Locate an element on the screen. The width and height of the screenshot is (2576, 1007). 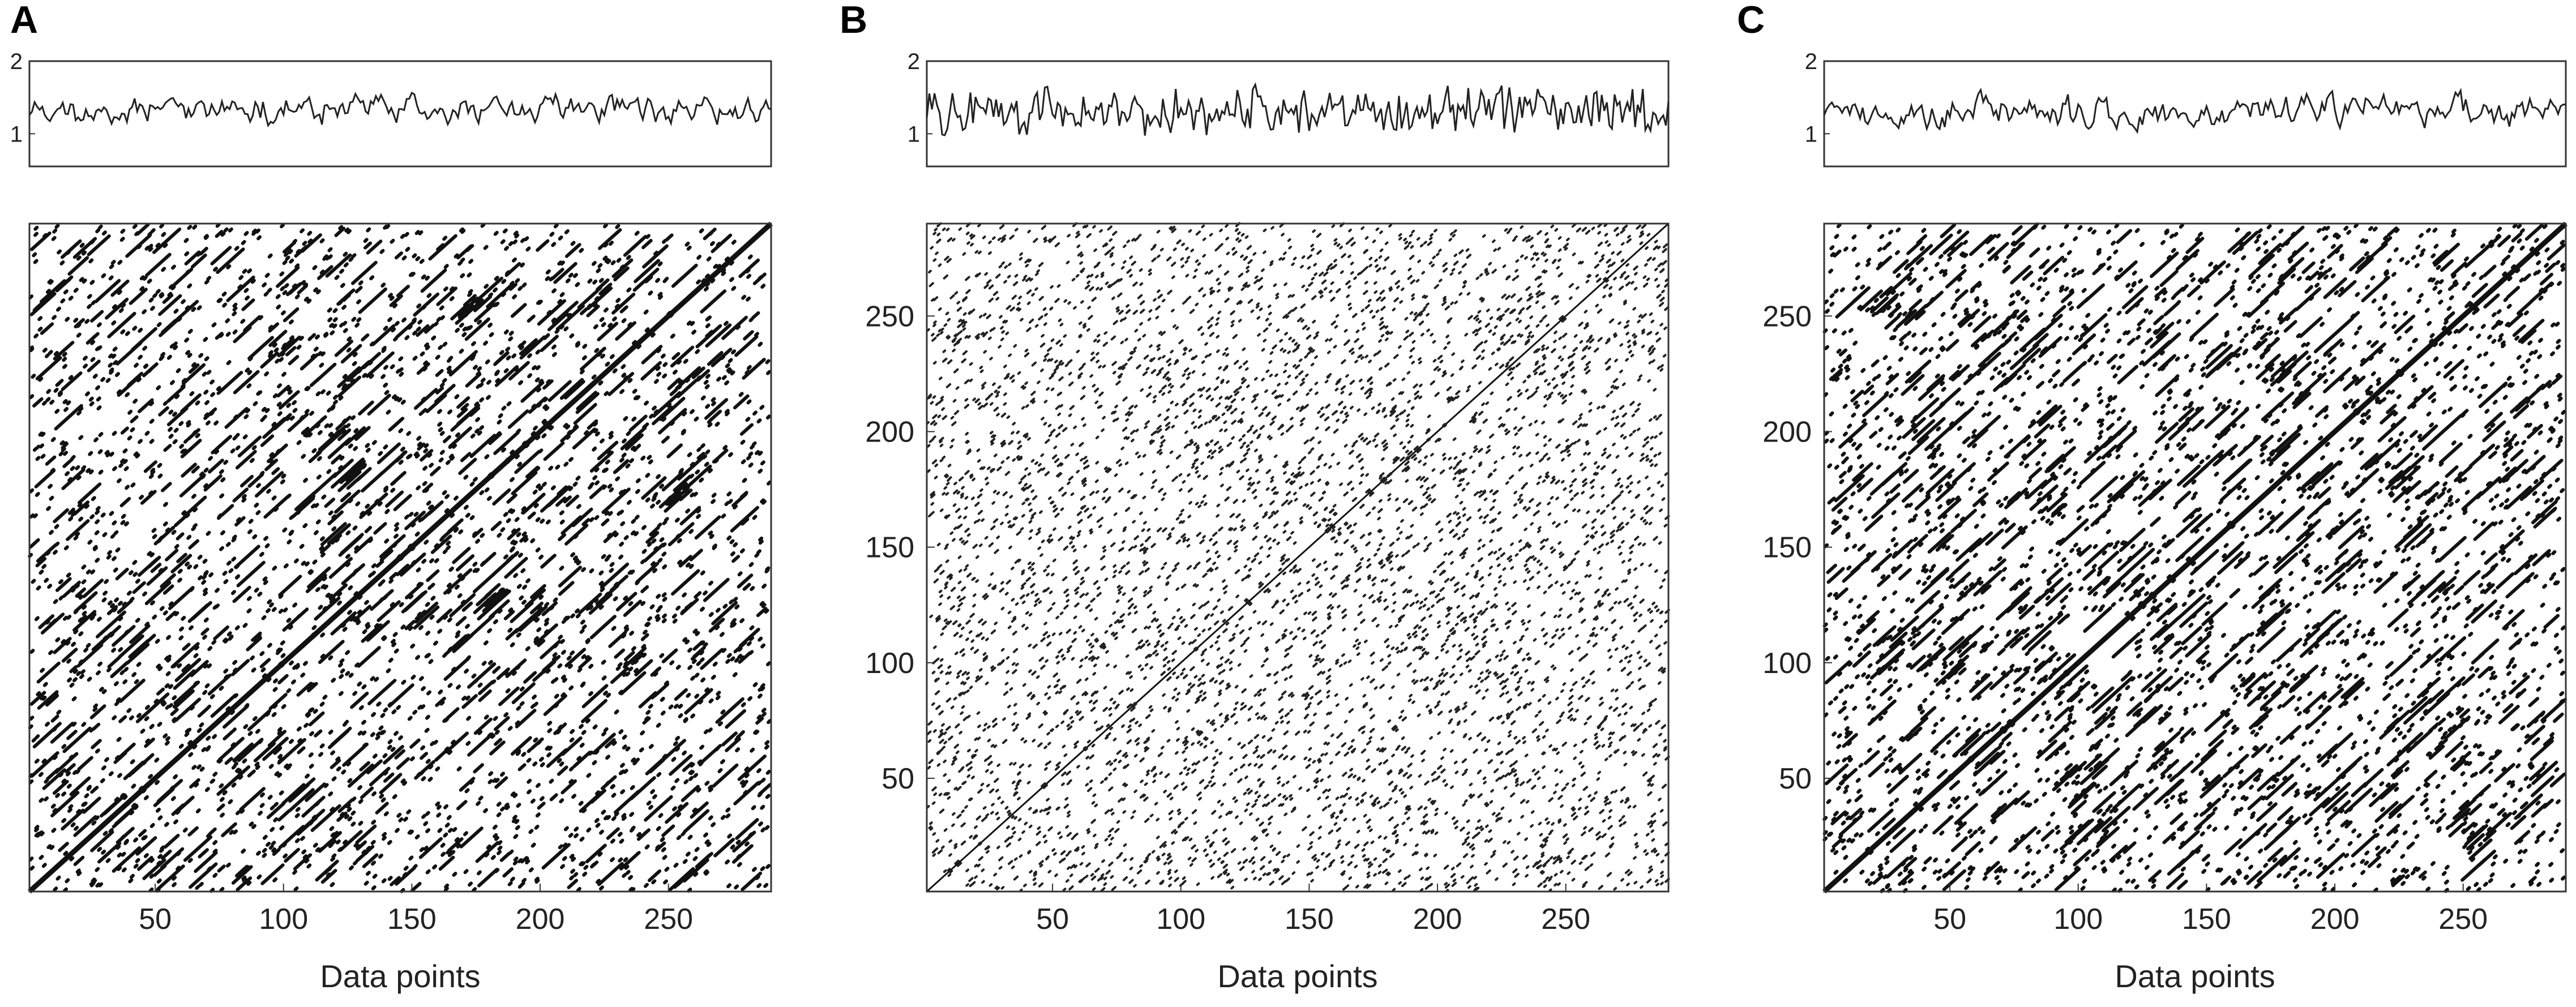
panel-c-xtick-label: 50 is located at coordinates (1949, 919).